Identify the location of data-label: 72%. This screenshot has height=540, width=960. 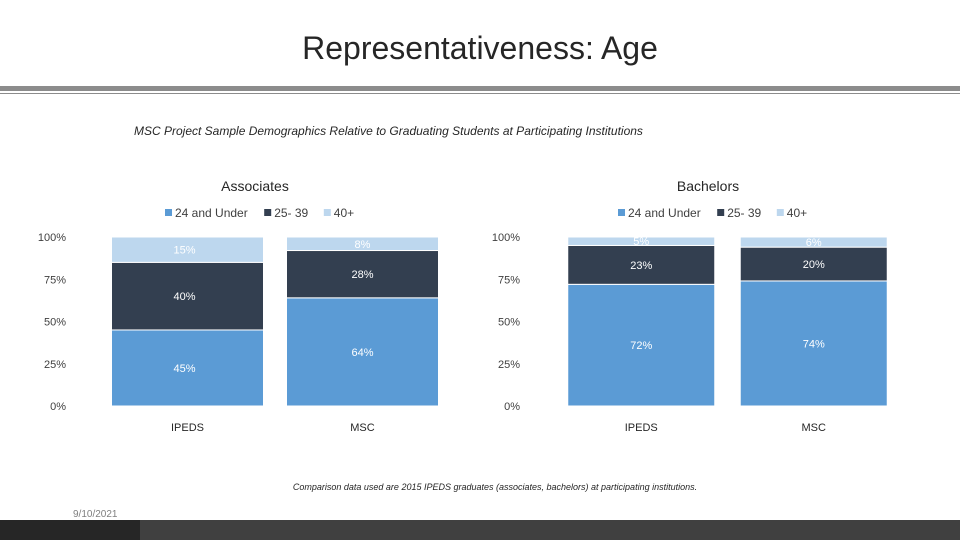
(641, 346).